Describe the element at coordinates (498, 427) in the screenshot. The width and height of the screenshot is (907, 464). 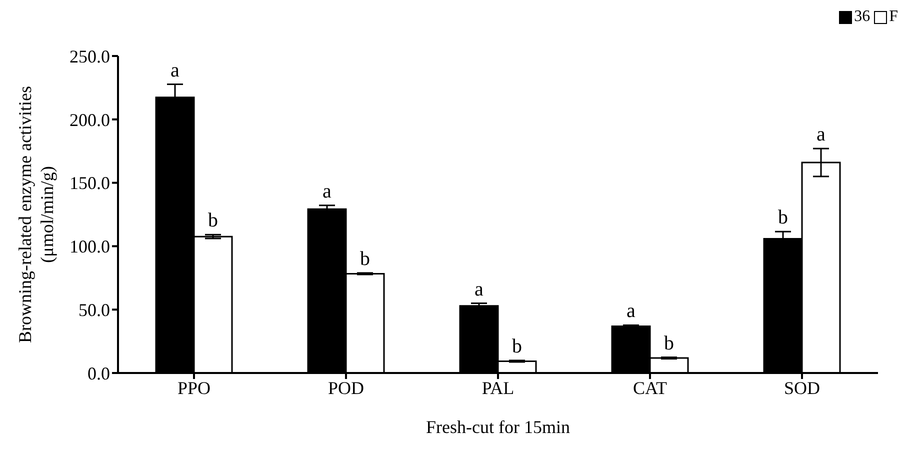
I see `x-axis-title: Fresh-cut for 15min` at that location.